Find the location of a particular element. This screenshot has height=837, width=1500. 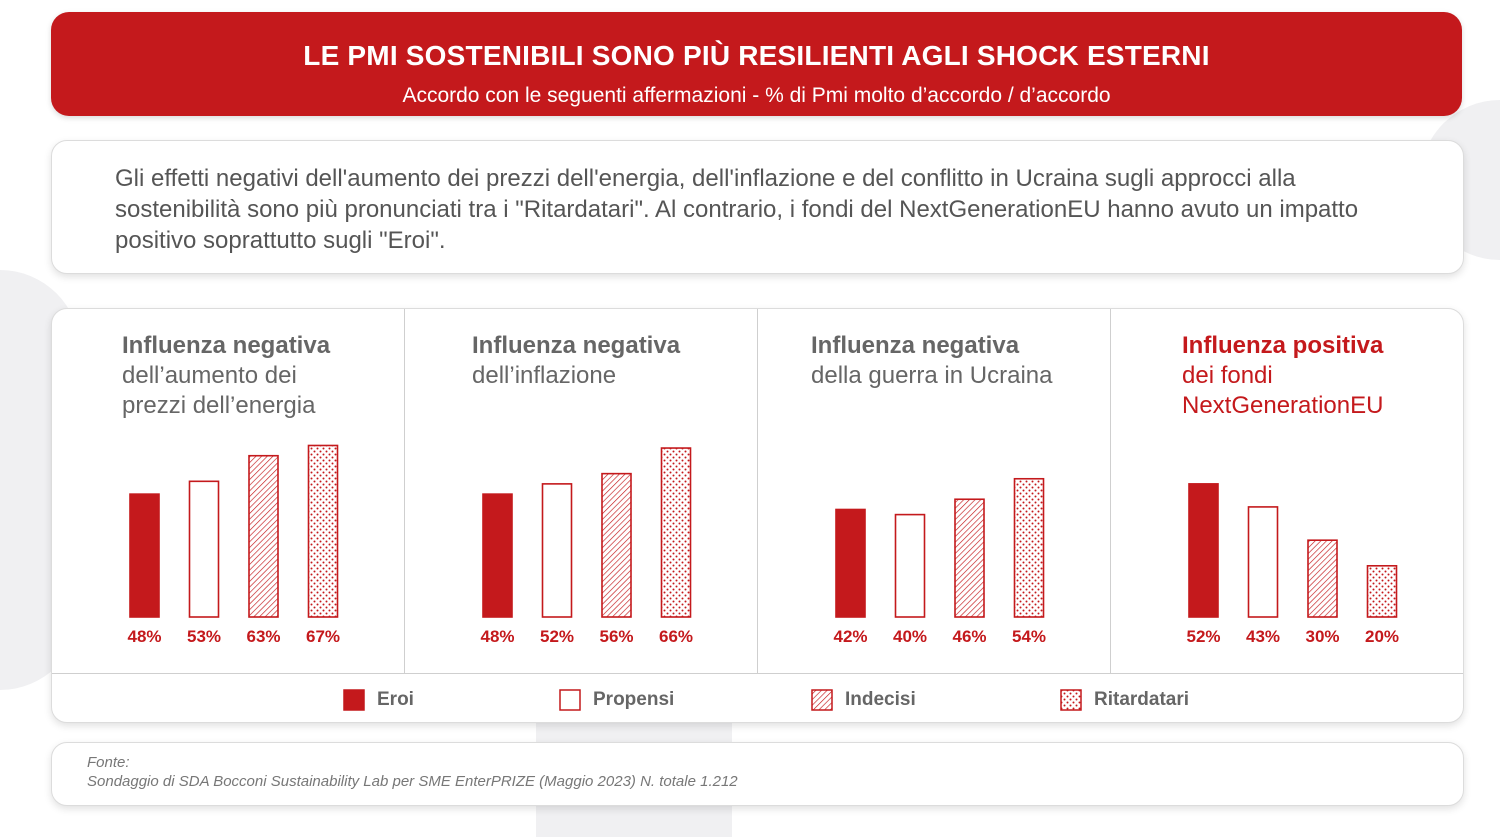

data-label: 53% is located at coordinates (204, 636).